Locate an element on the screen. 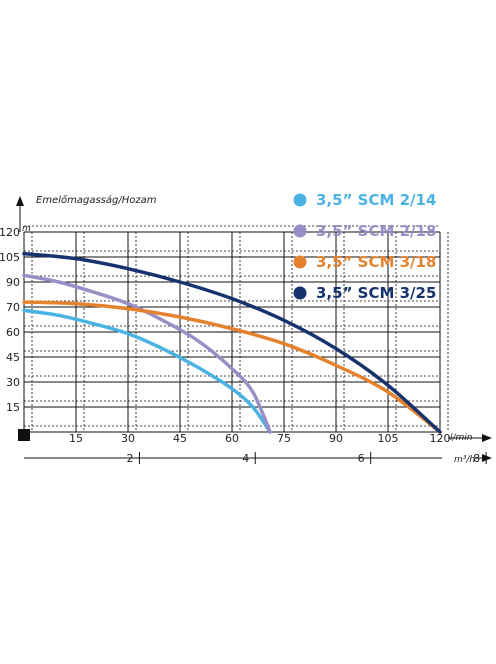  y-tick-label: 60 is located at coordinates (13, 332).